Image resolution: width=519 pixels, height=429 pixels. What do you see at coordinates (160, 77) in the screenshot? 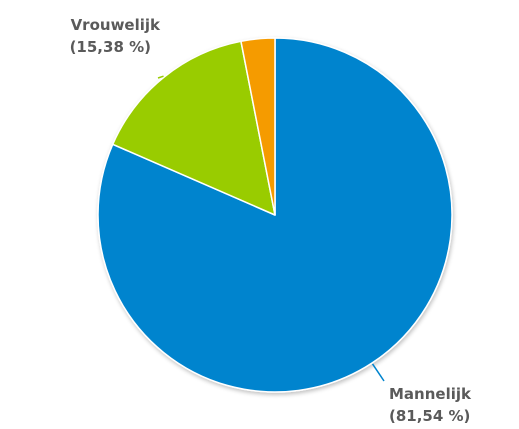
I see `leader-line-vrouwelijk` at bounding box center [160, 77].